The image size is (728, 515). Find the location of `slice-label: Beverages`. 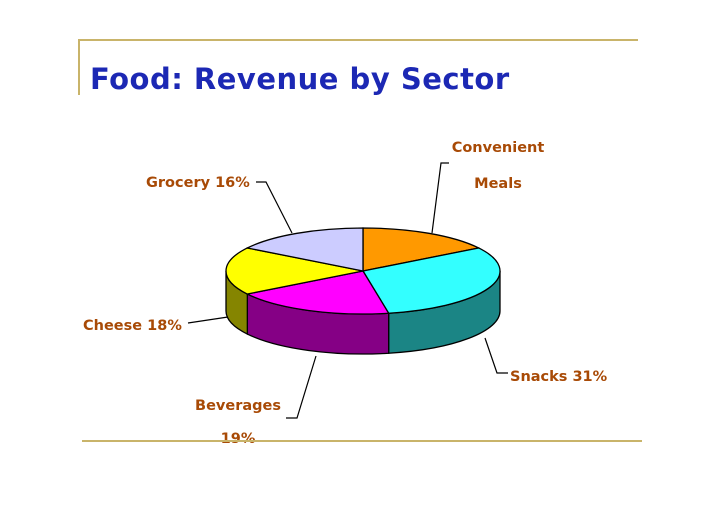

slice-label: Beverages is located at coordinates (238, 406).